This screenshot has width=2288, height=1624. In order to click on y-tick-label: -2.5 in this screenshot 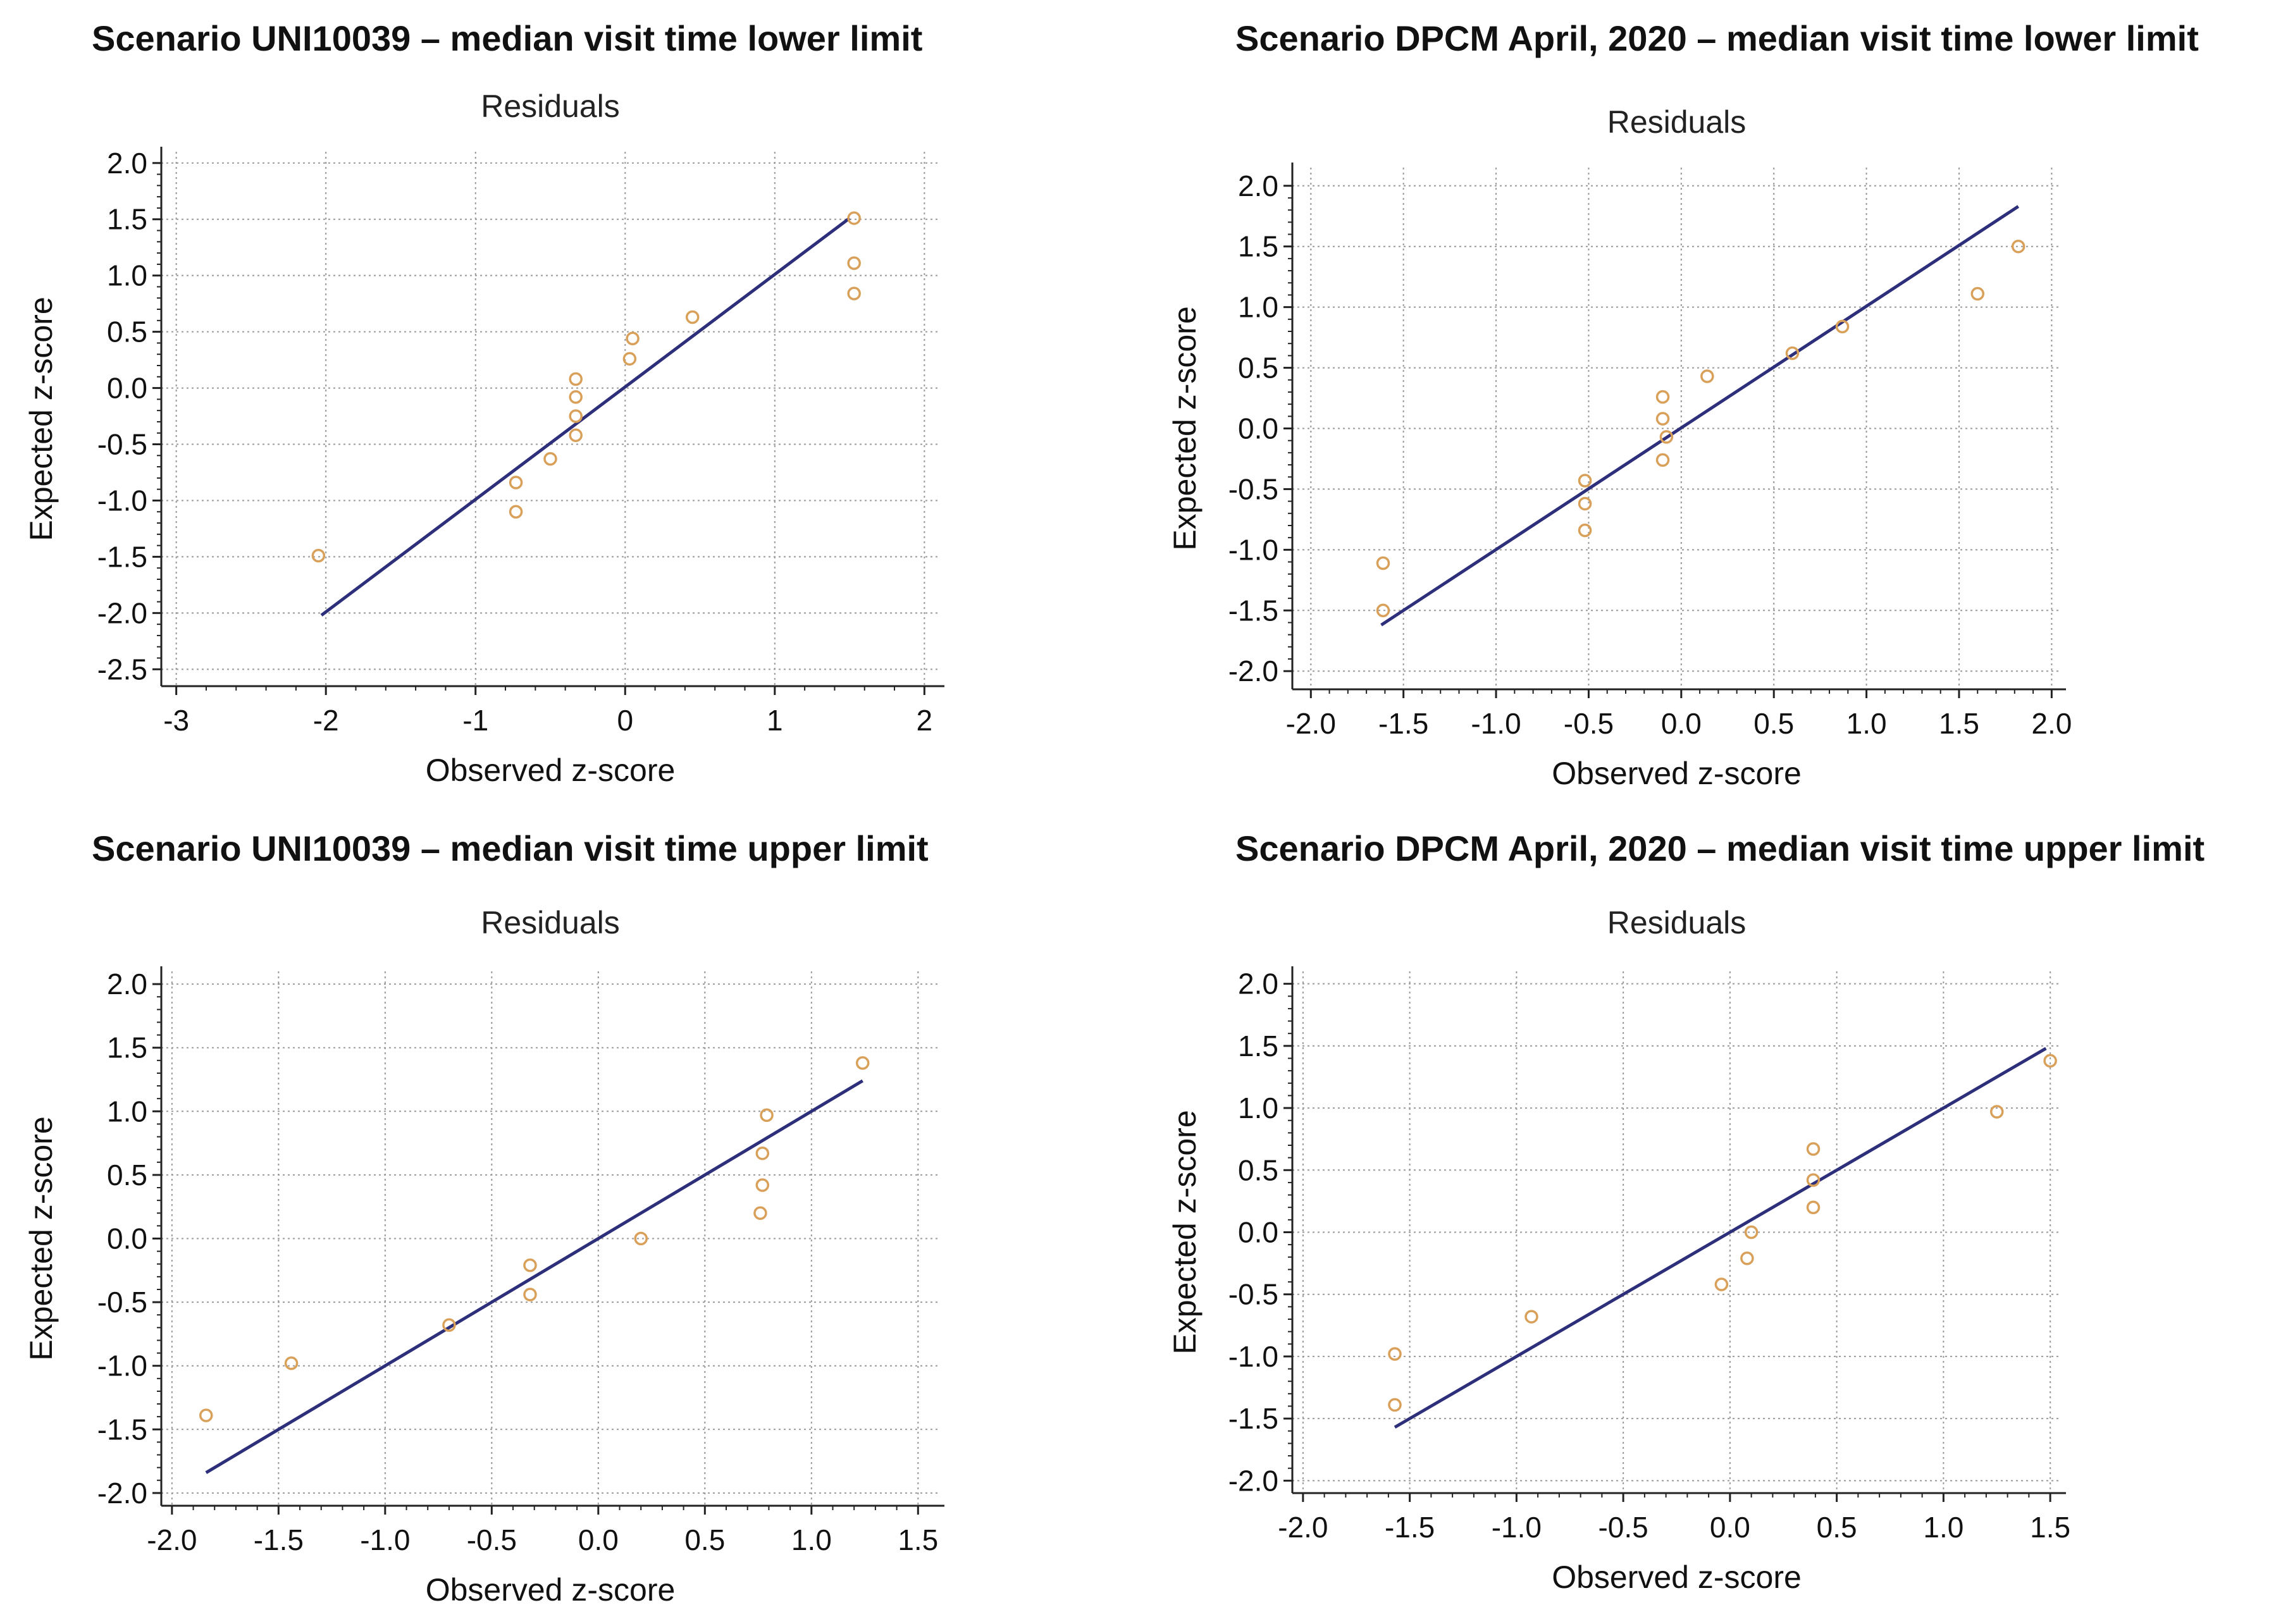, I will do `click(122, 669)`.